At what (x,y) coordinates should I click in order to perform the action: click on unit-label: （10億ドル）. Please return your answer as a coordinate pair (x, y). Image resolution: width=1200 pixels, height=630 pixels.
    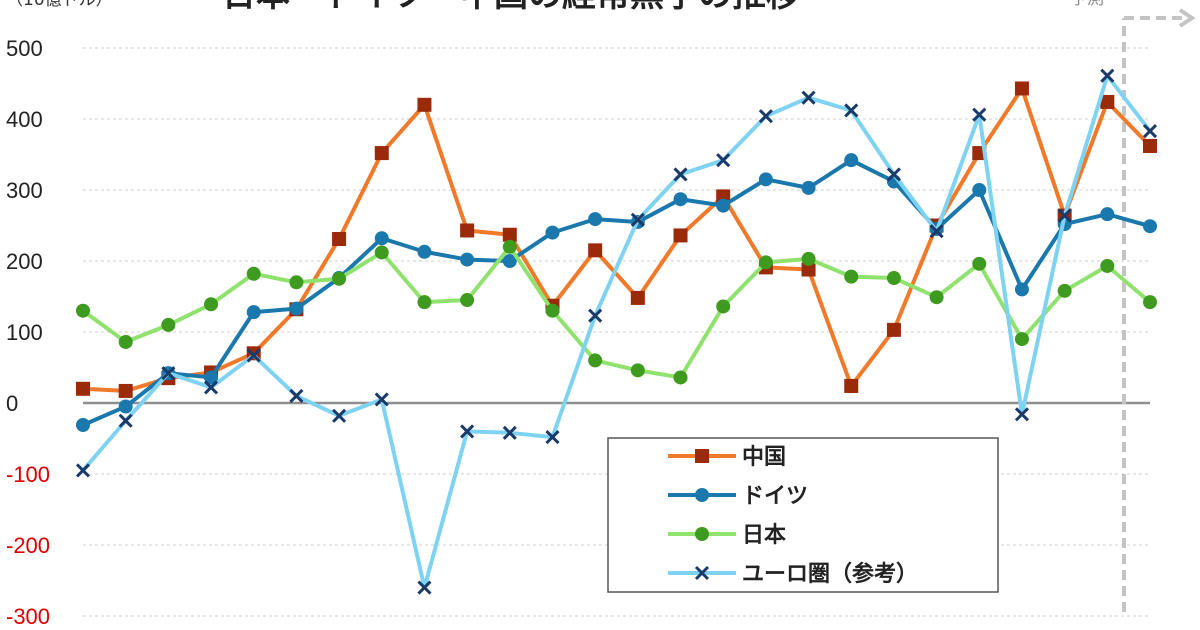
    Looking at the image, I should click on (59, 5).